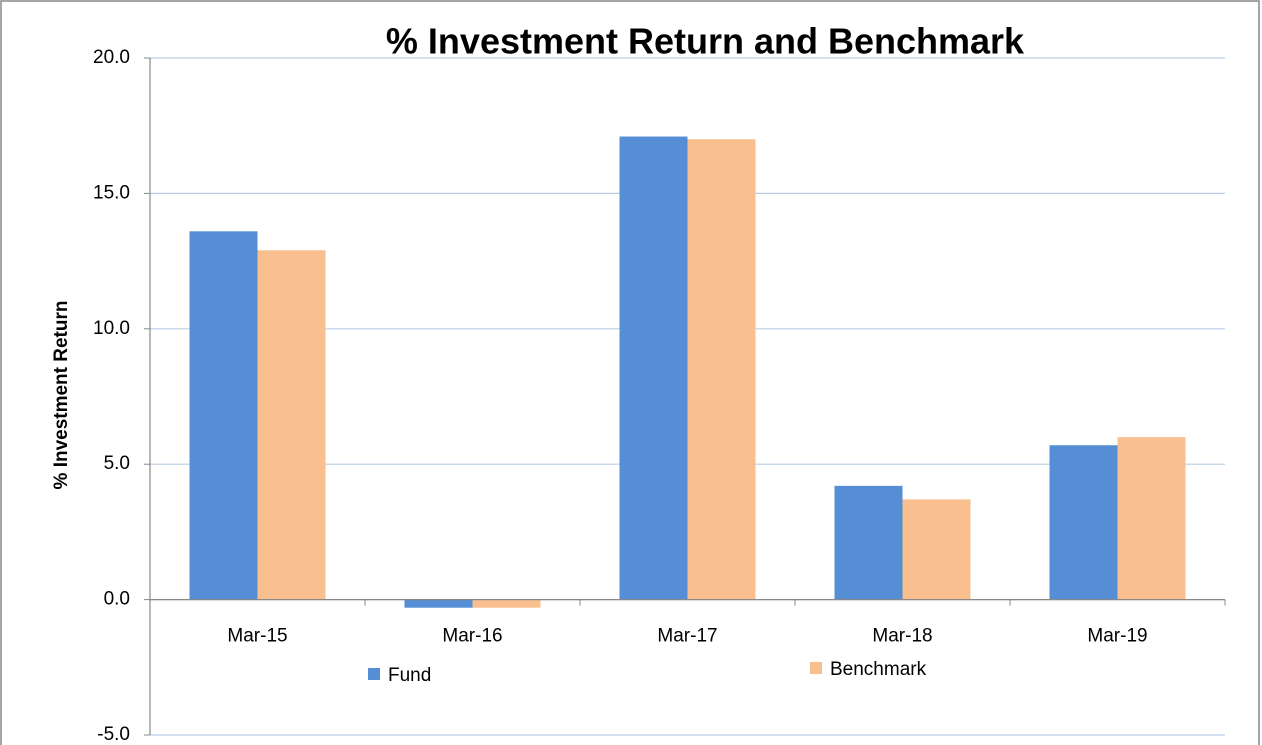  I want to click on x-tick-label: Mar-15, so click(257, 636).